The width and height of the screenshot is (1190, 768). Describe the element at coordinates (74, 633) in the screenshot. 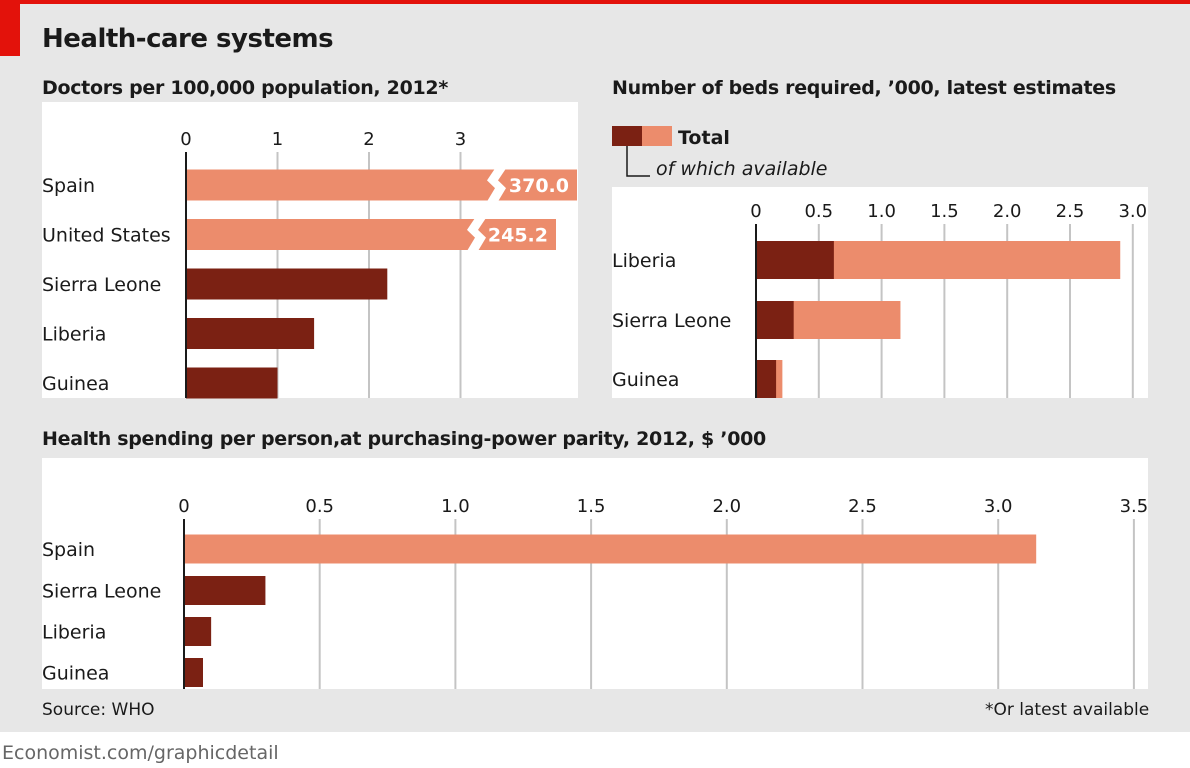

I see `spending-category-liberia: Liberia` at that location.